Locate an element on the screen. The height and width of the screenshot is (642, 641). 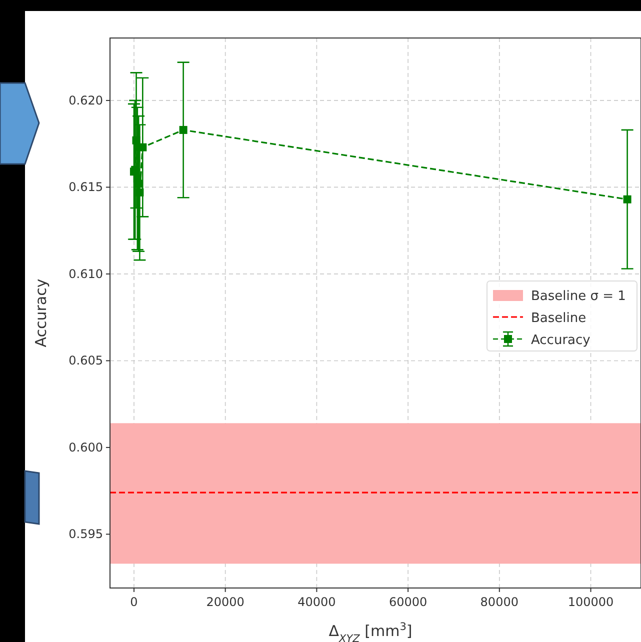
y-axis-title: Accuracy is located at coordinates (41, 313).